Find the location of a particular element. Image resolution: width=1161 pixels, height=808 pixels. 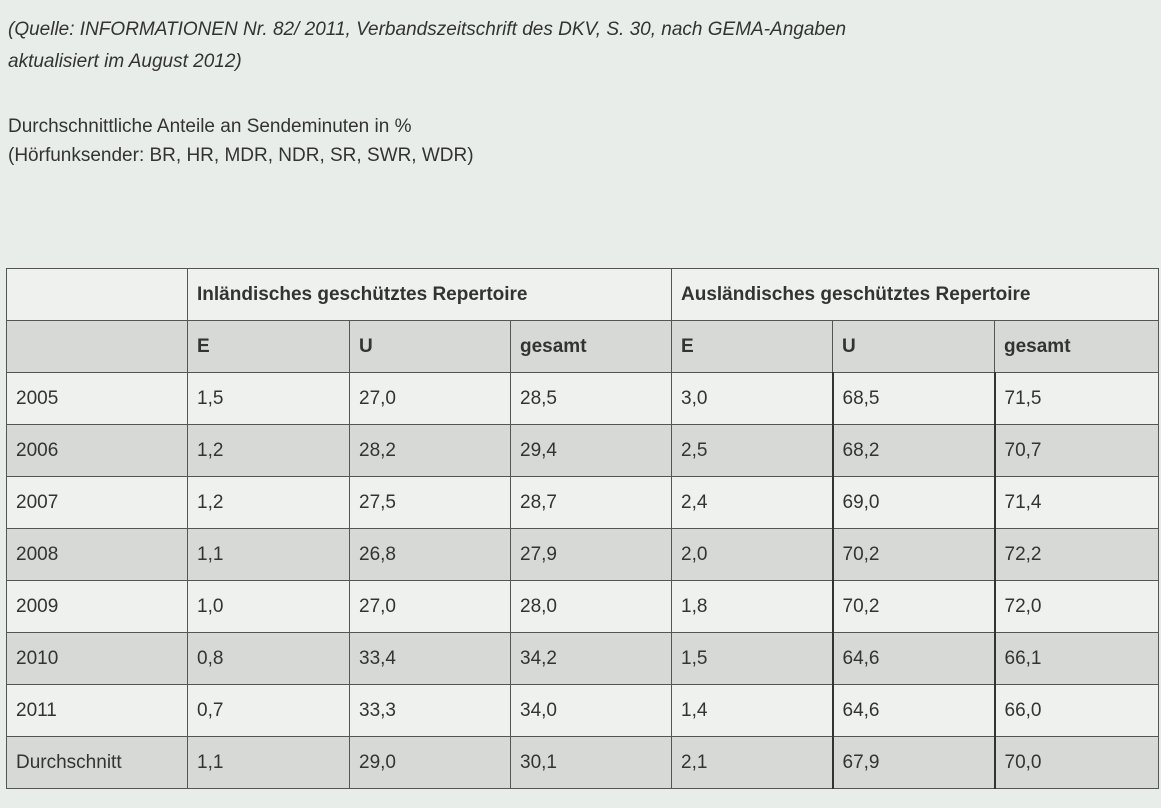

foreign-total-cell: 70,7 is located at coordinates (1076, 450).